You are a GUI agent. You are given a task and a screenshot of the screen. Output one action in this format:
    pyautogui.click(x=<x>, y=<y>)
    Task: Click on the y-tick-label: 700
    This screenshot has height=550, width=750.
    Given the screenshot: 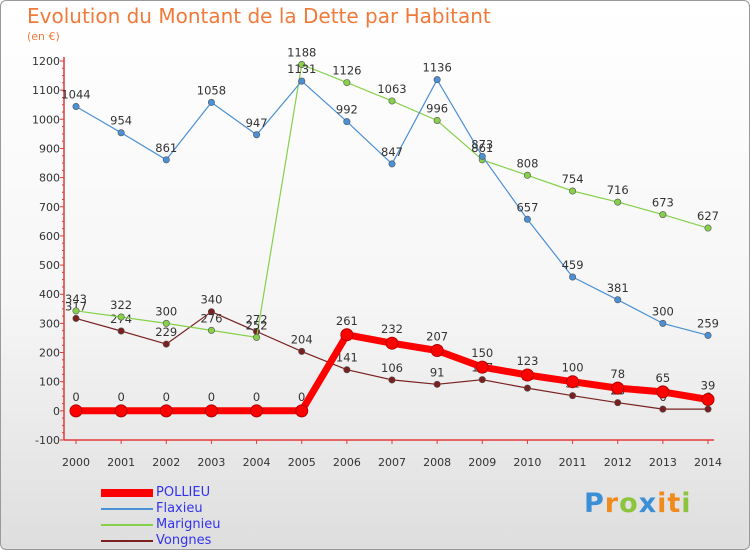 What is the action you would take?
    pyautogui.click(x=49, y=207)
    